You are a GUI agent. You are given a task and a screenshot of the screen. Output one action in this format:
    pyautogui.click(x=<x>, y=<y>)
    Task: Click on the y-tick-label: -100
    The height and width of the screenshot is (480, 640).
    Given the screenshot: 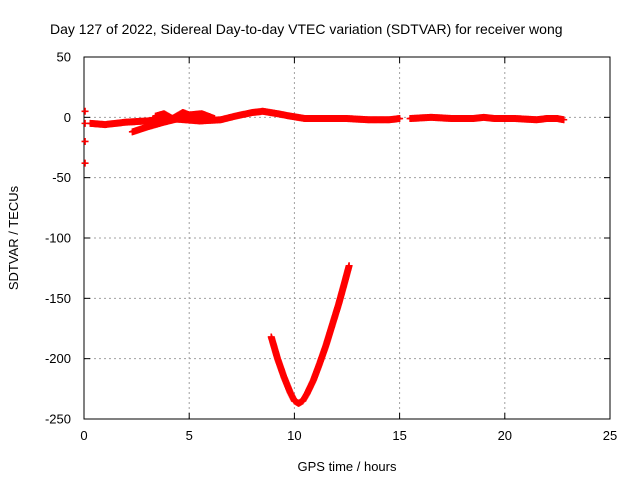 What is the action you would take?
    pyautogui.click(x=58, y=238)
    